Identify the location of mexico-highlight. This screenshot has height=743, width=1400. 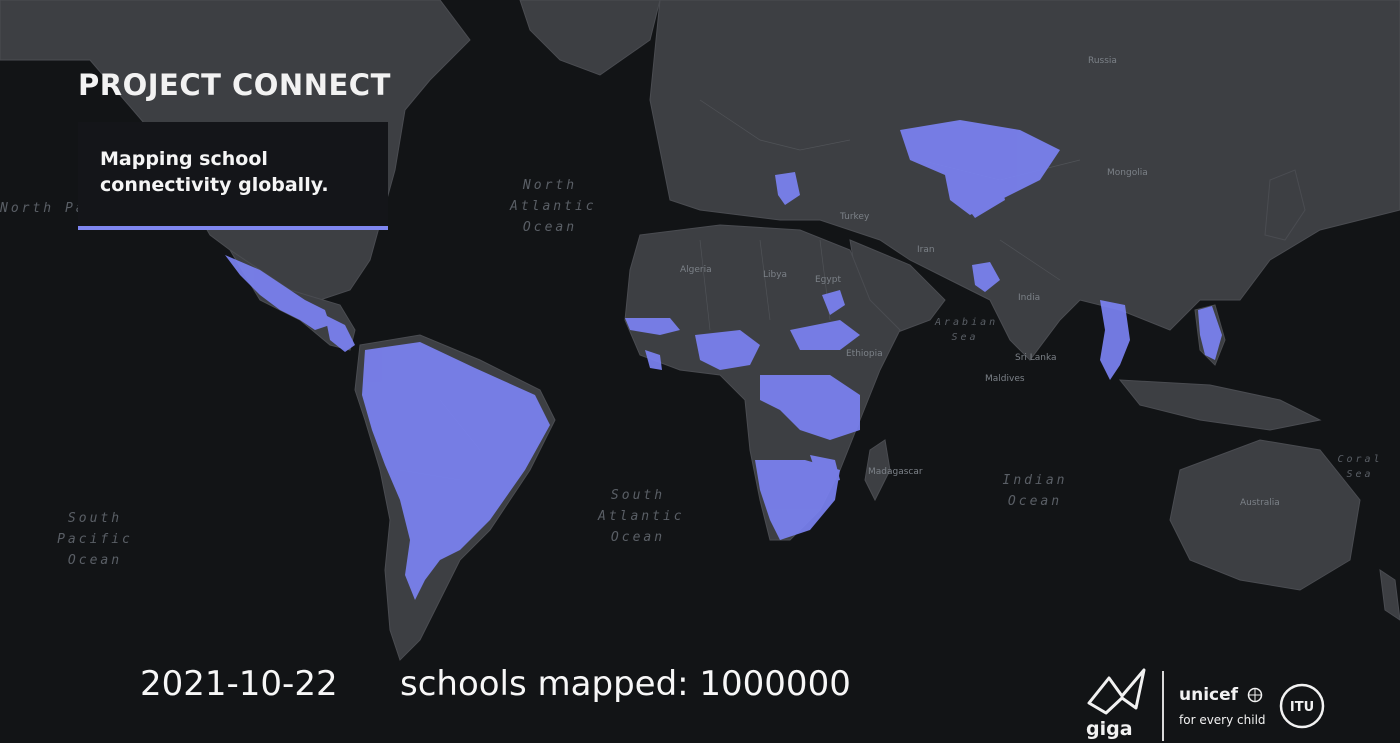
(277, 292).